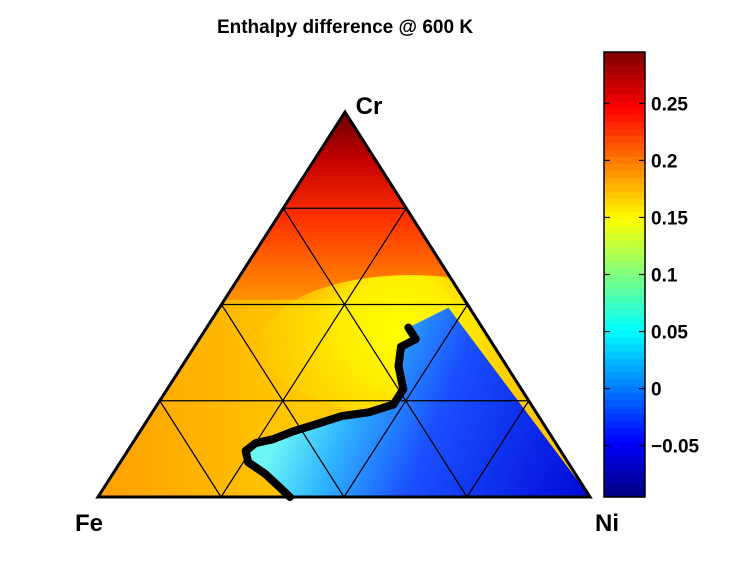 The width and height of the screenshot is (747, 562). What do you see at coordinates (369, 106) in the screenshot?
I see `vertex-label-cr: Cr` at bounding box center [369, 106].